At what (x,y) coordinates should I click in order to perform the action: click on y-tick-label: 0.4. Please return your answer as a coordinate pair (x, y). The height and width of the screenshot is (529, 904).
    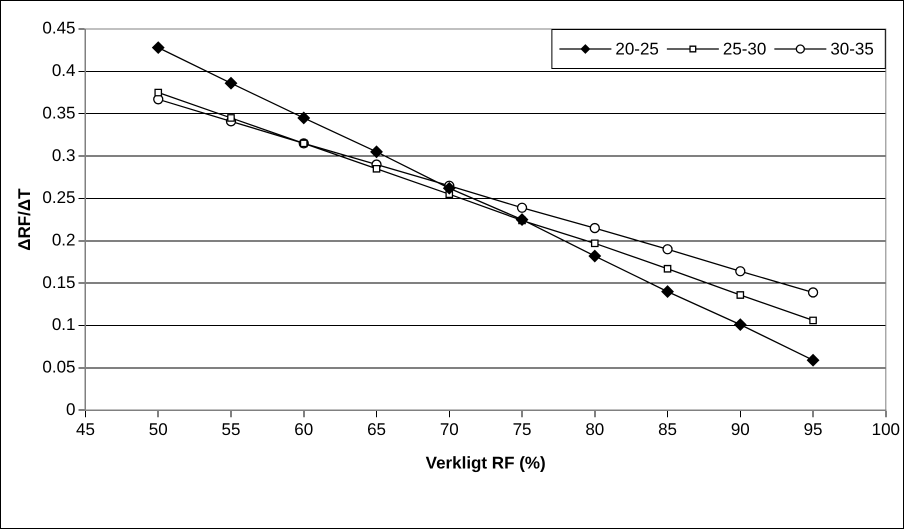
    Looking at the image, I should click on (64, 70).